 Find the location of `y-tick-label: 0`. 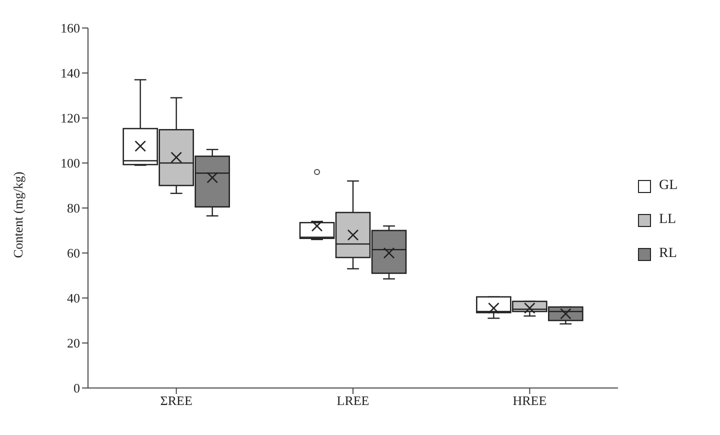

y-tick-label: 0 is located at coordinates (77, 388).